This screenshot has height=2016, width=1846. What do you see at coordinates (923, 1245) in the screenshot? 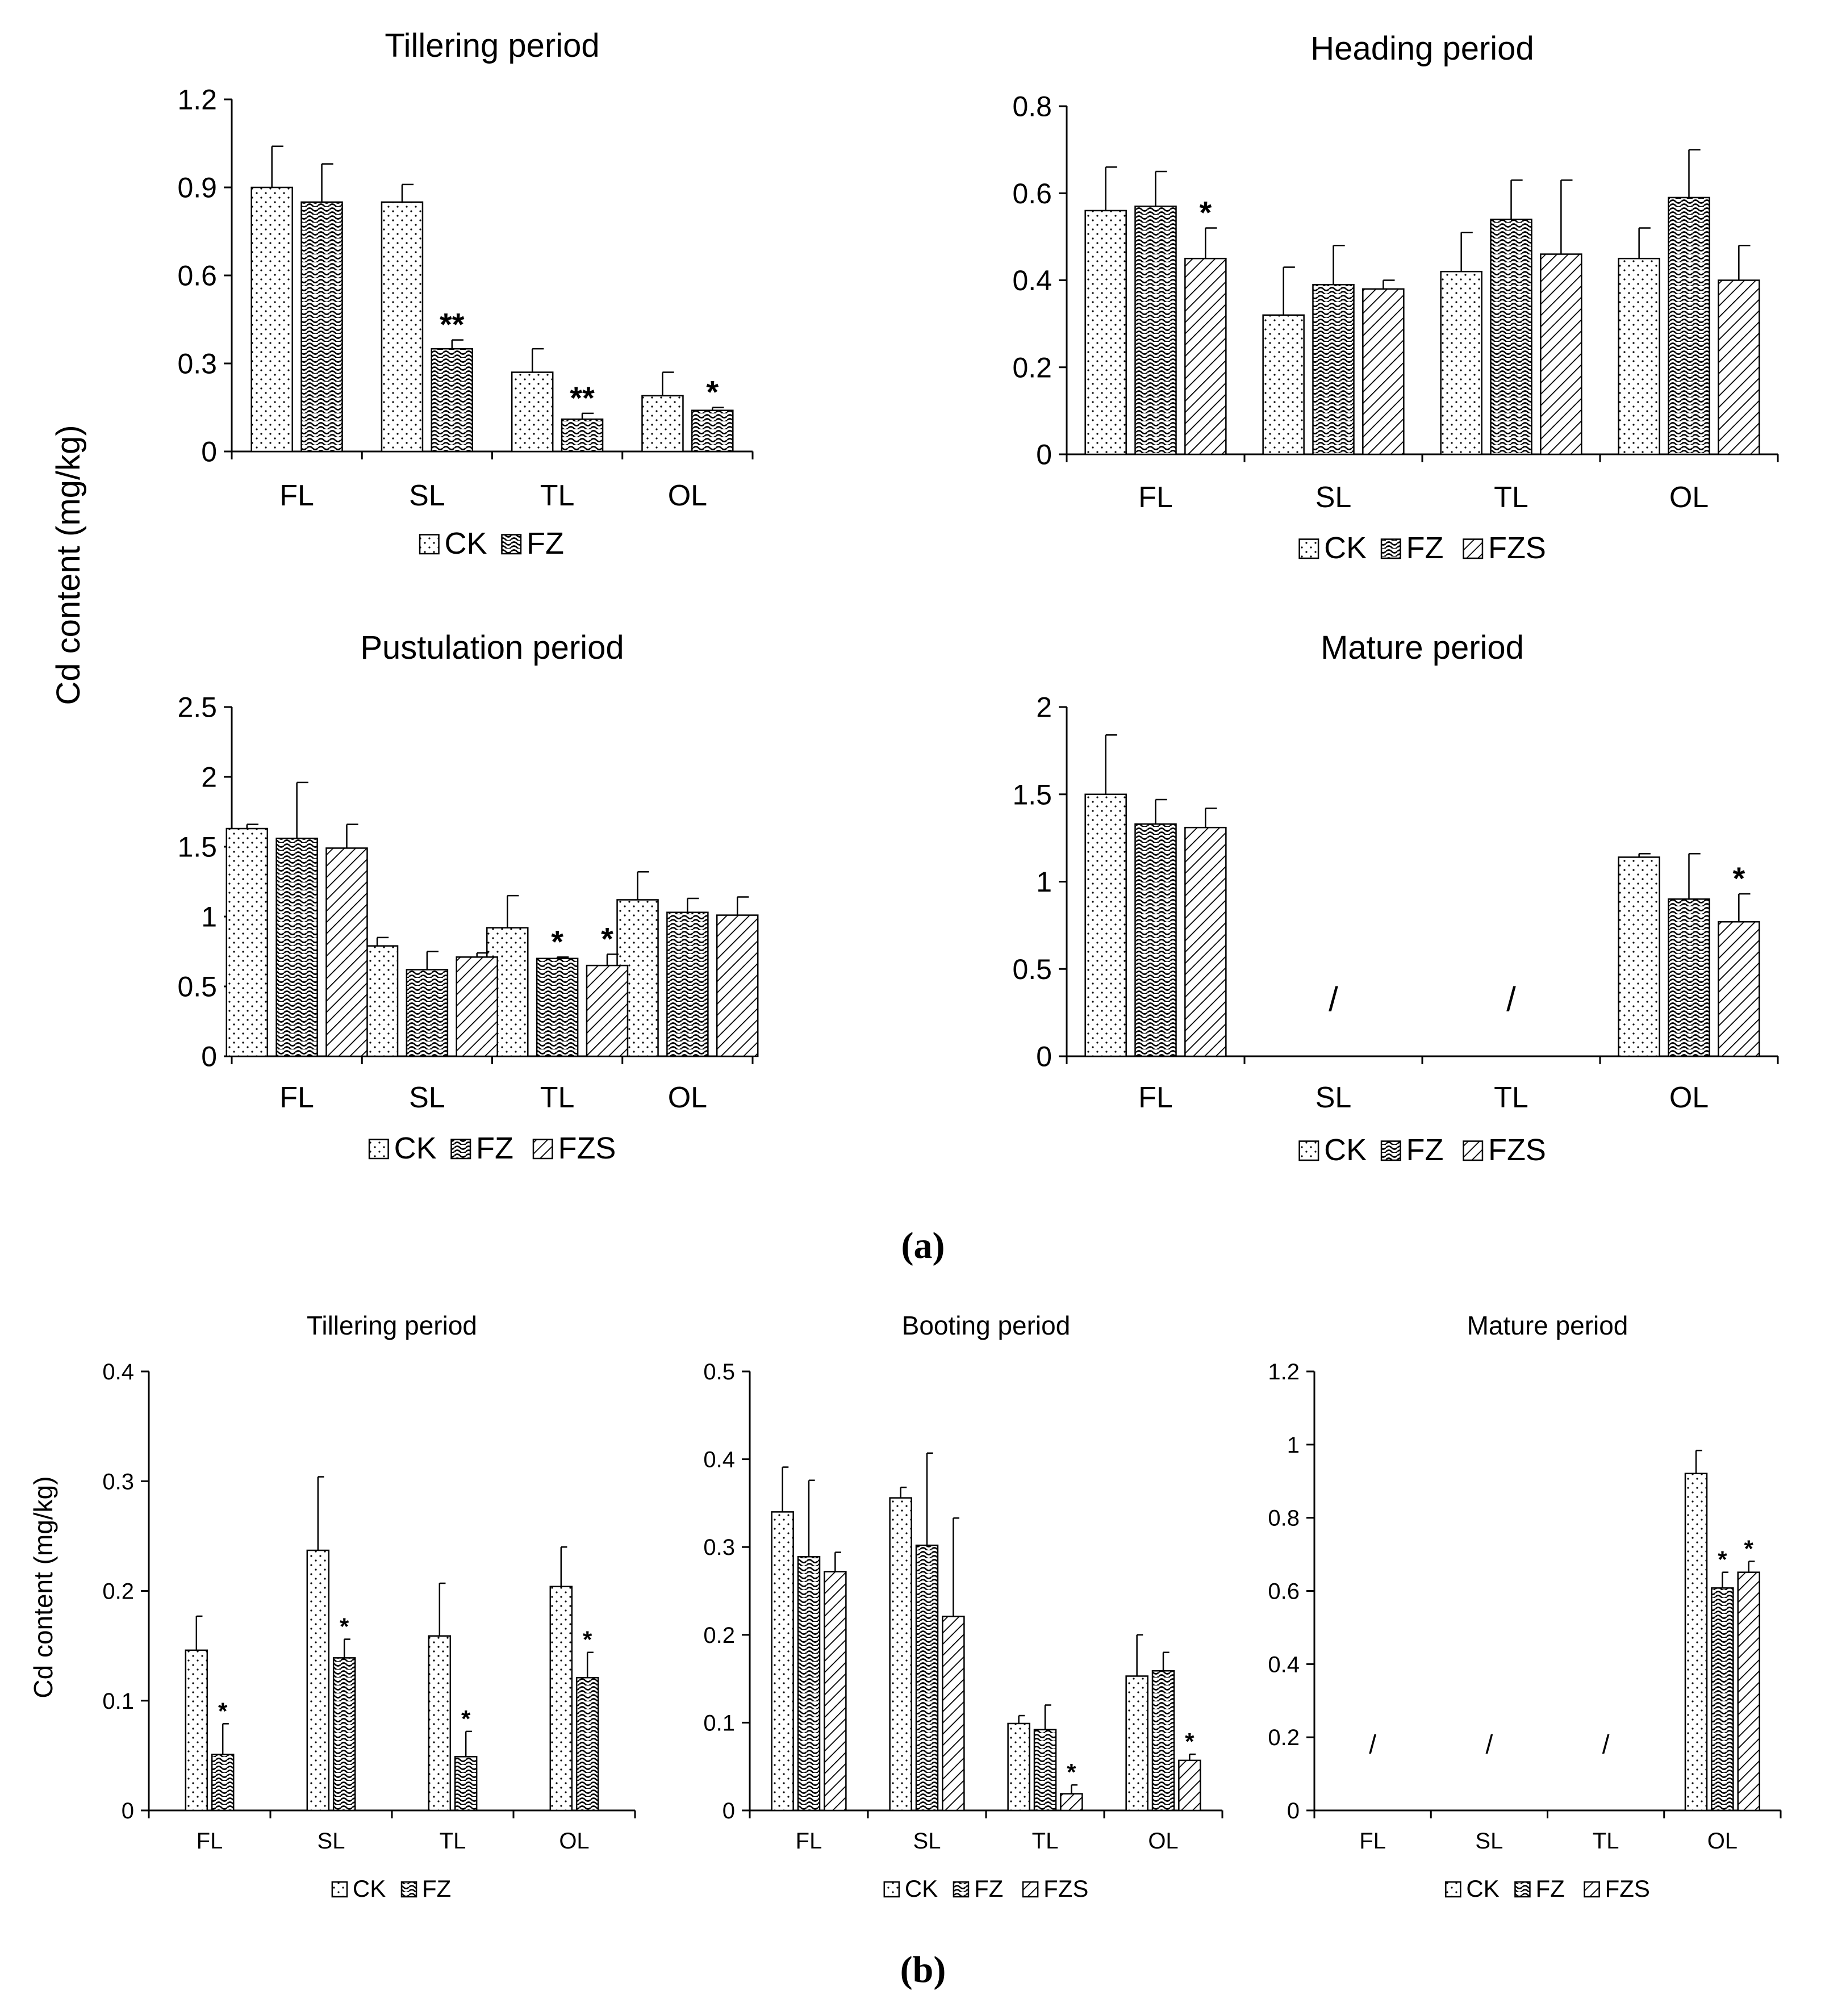
I see `panel-a-label: (a)` at bounding box center [923, 1245].